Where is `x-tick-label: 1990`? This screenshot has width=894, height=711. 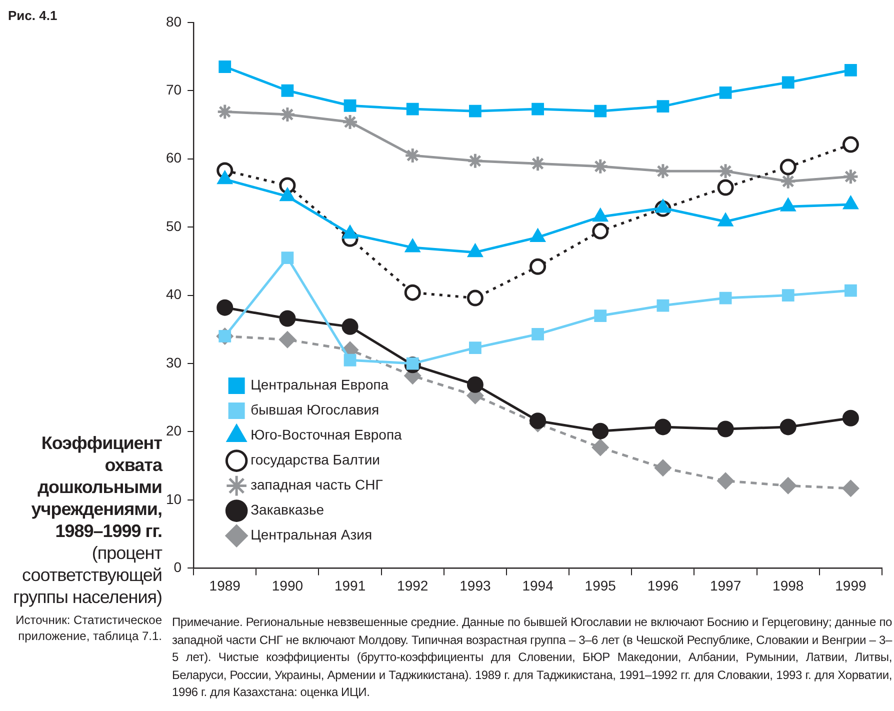
x-tick-label: 1990 is located at coordinates (288, 585).